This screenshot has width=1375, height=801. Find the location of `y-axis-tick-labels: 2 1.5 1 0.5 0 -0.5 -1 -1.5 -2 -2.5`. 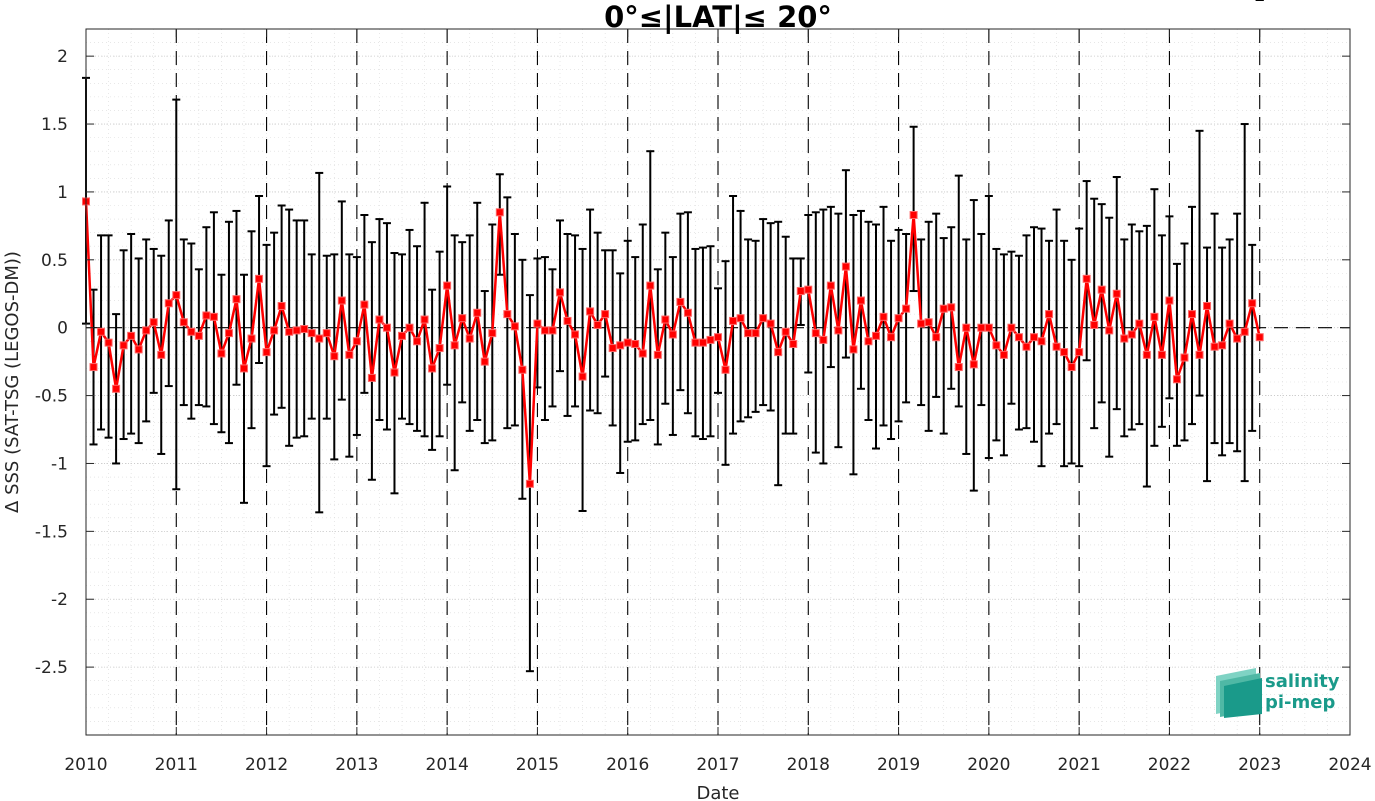

y-axis-tick-labels: 2 1.5 1 0.5 0 -0.5 -1 -1.5 -2 -2.5 is located at coordinates (51, 362).